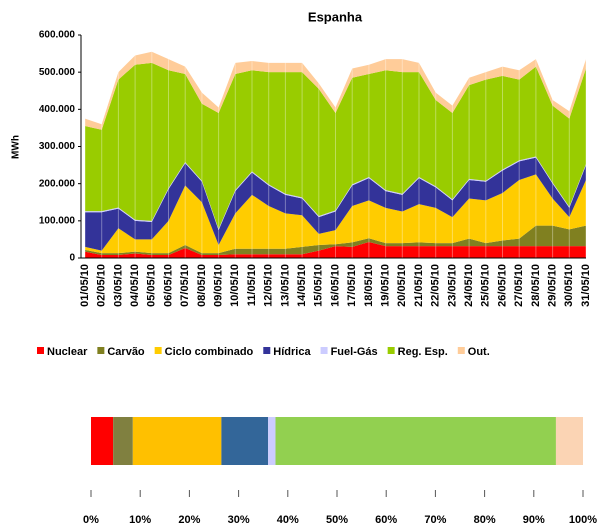 This screenshot has width=605, height=528. I want to click on x-tick-label: 23/05/10, so click(452, 285).